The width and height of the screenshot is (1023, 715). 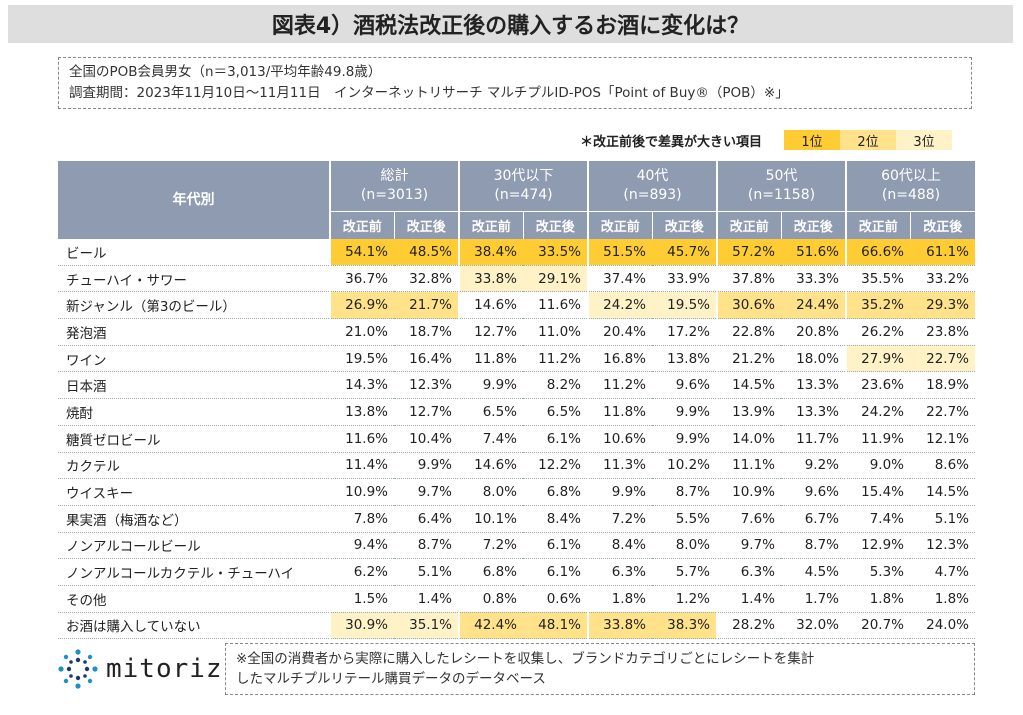 I want to click on group-sample-size: (n=1158), so click(x=781, y=195).